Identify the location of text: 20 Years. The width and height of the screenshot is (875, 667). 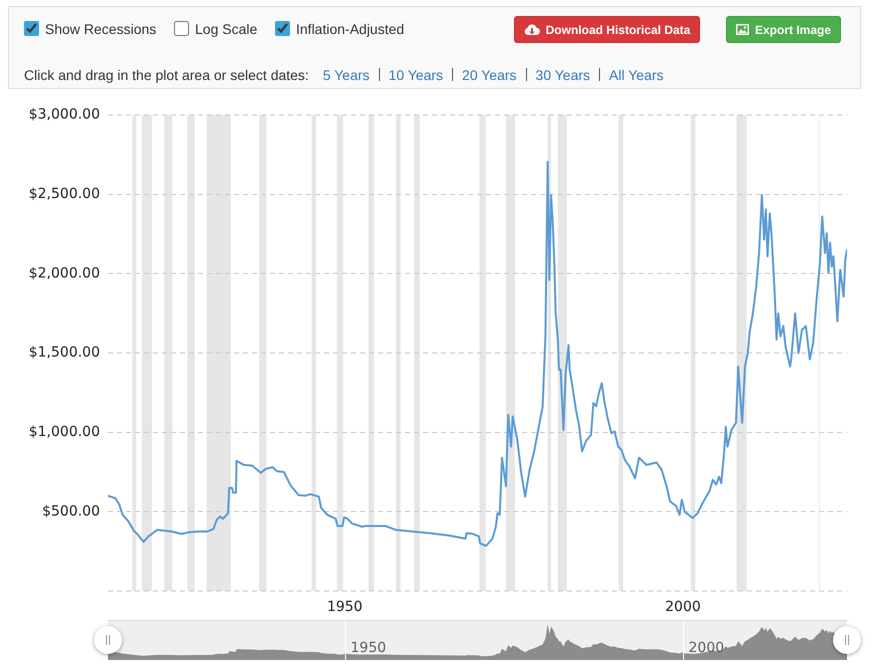
(489, 74).